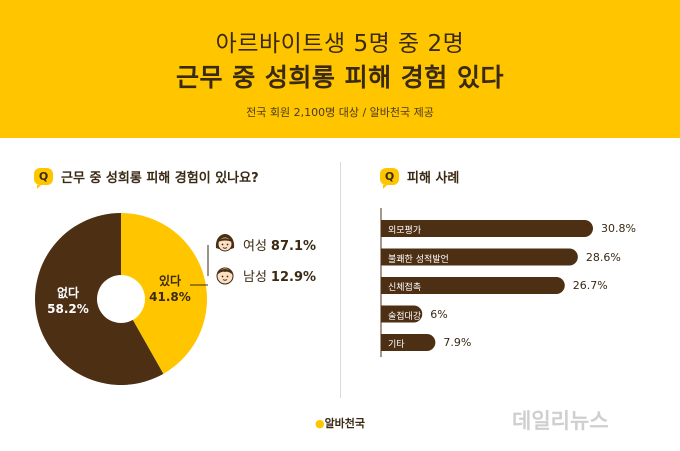  Describe the element at coordinates (68, 293) in the screenshot. I see `pie-label-no-name: 없다` at that location.